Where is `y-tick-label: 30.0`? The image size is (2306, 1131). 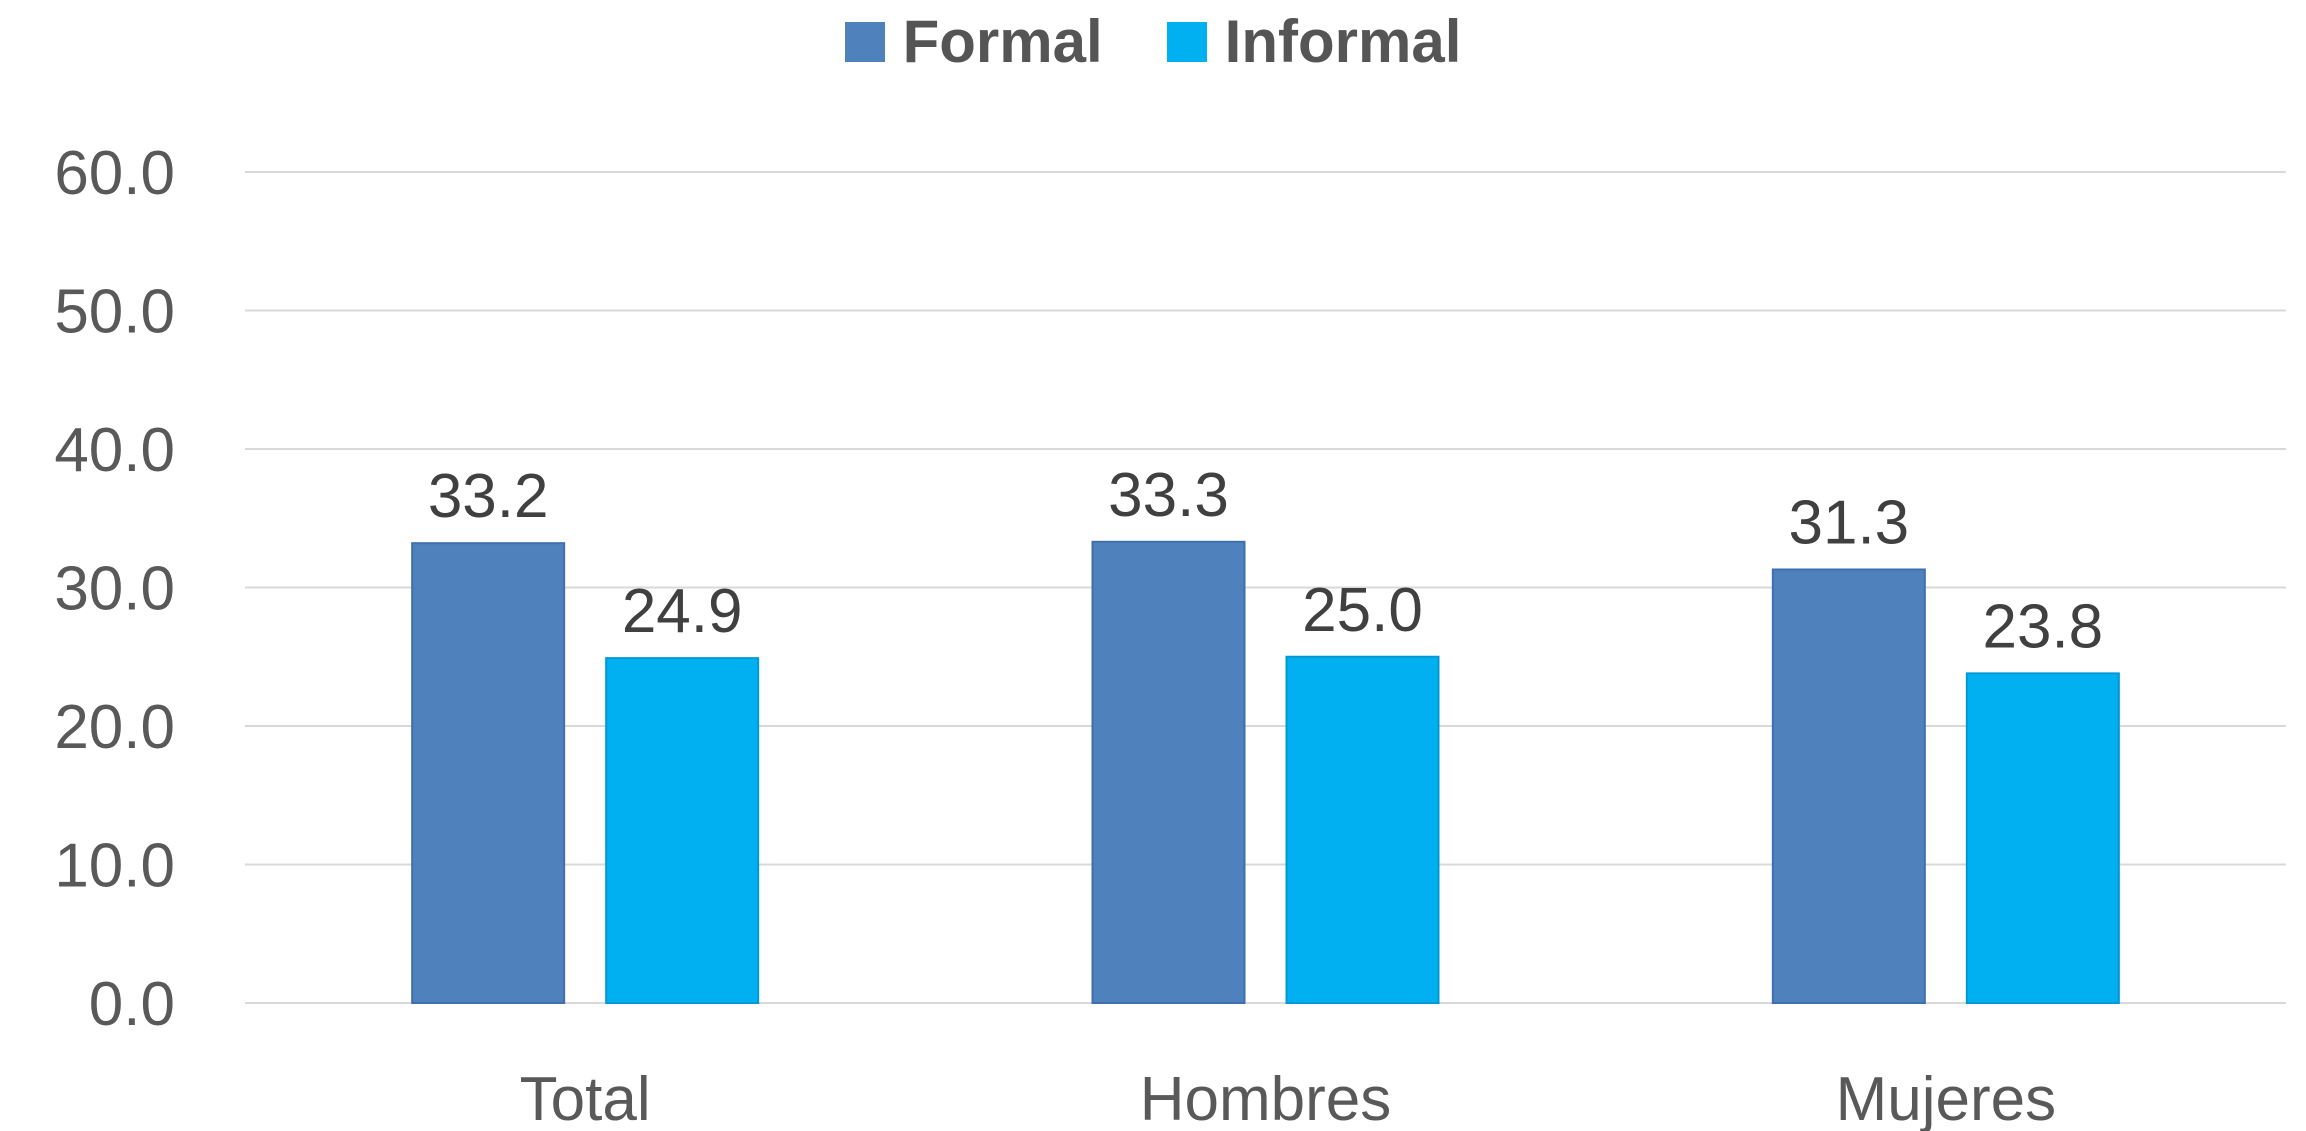 y-tick-label: 30.0 is located at coordinates (114, 589).